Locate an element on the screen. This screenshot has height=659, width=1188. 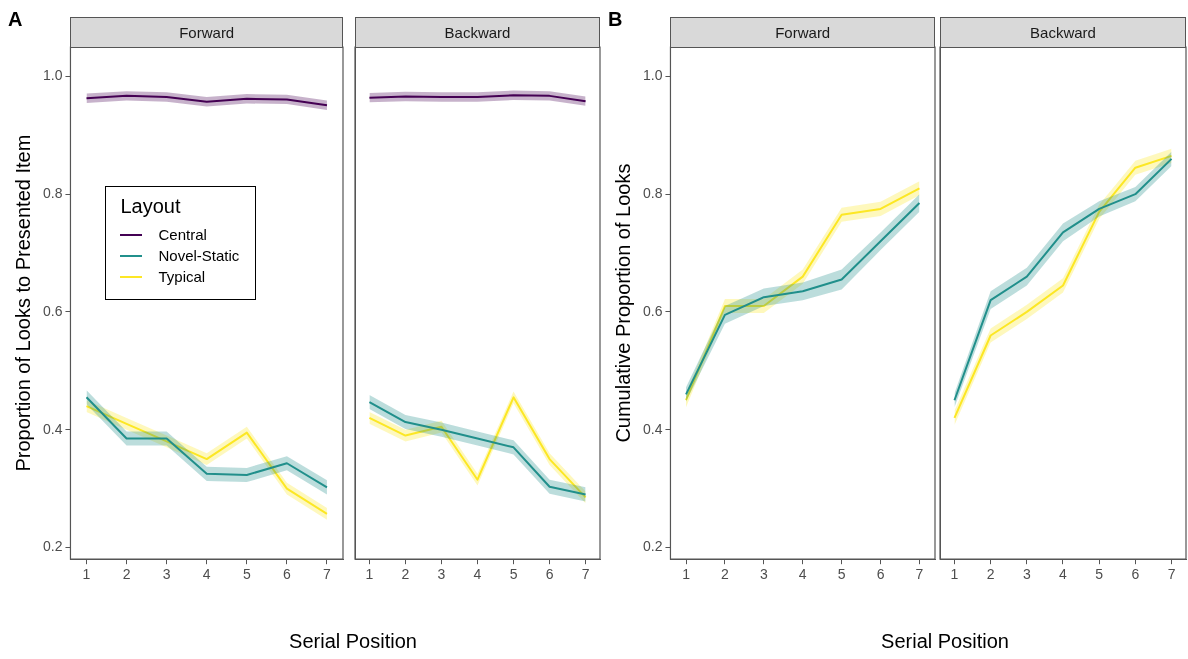
text: B is located at coordinates (615, 19).